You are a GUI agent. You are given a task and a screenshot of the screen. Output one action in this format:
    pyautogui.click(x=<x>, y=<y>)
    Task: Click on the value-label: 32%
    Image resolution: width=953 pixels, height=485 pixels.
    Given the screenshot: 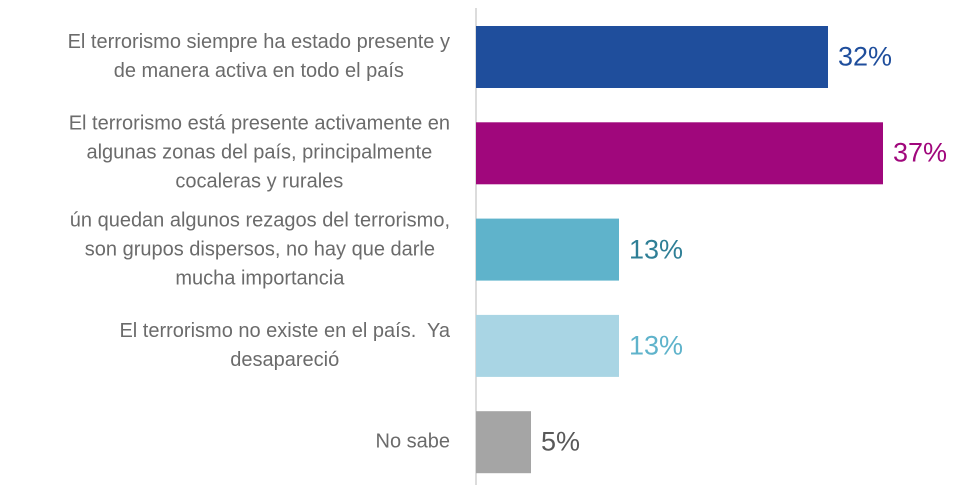 What is the action you would take?
    pyautogui.click(x=865, y=56)
    